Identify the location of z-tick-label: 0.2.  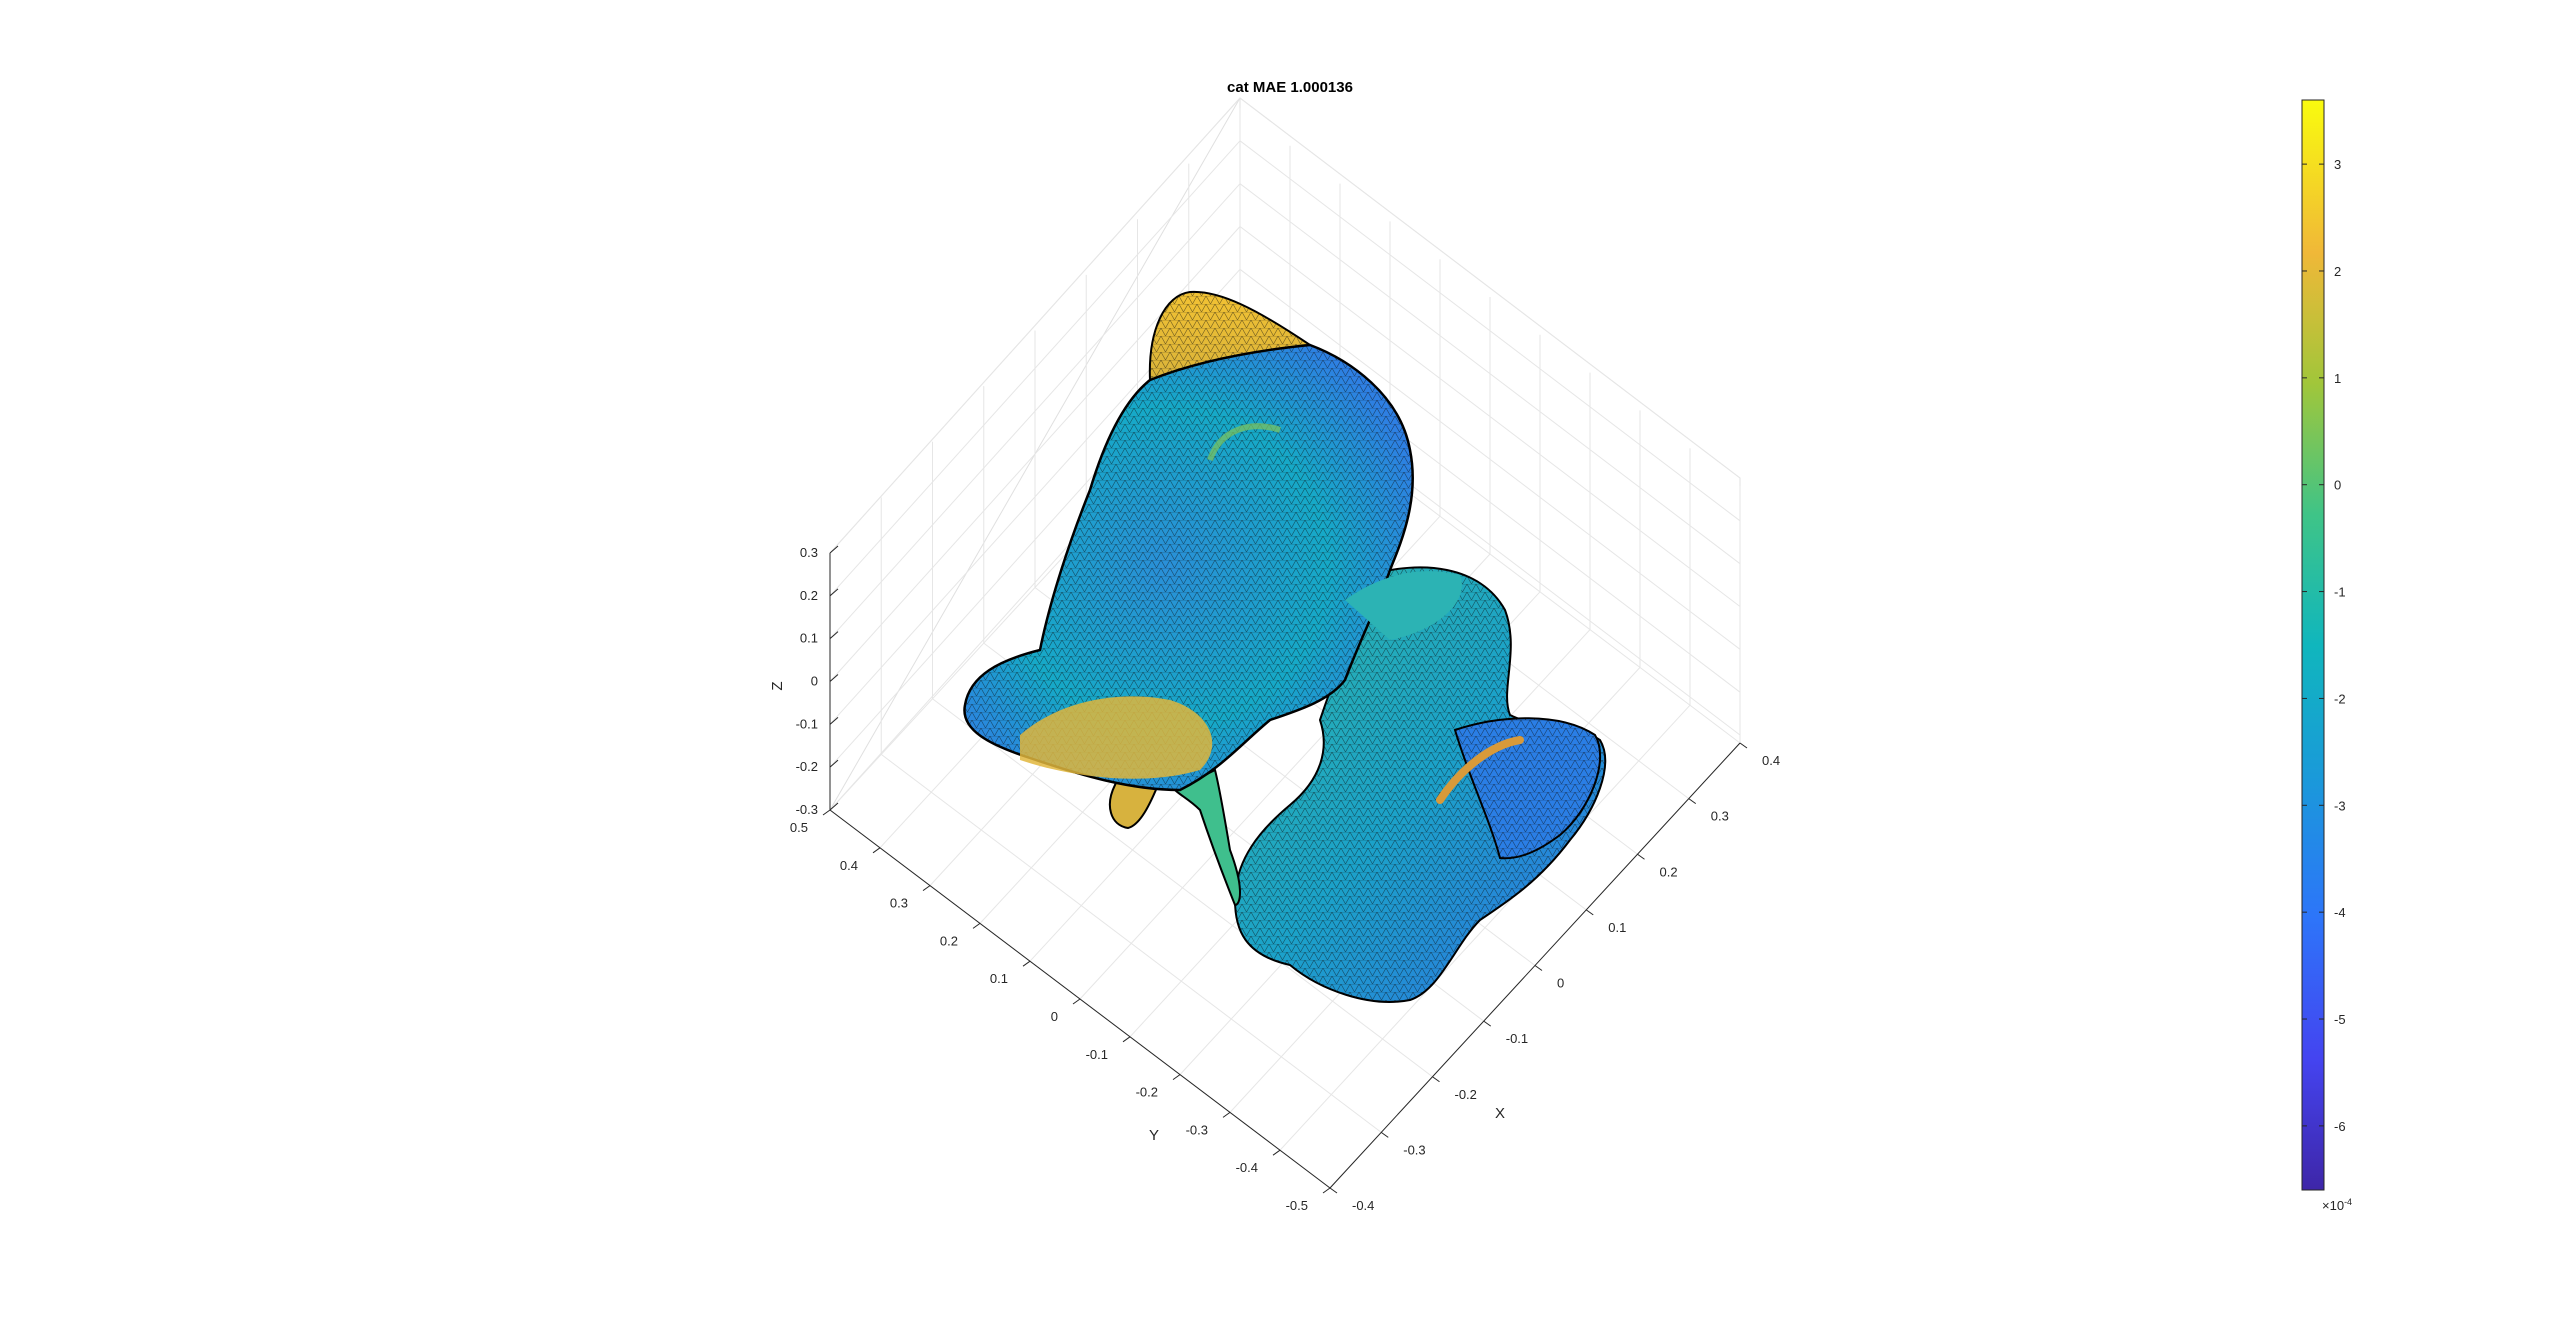
(809, 595).